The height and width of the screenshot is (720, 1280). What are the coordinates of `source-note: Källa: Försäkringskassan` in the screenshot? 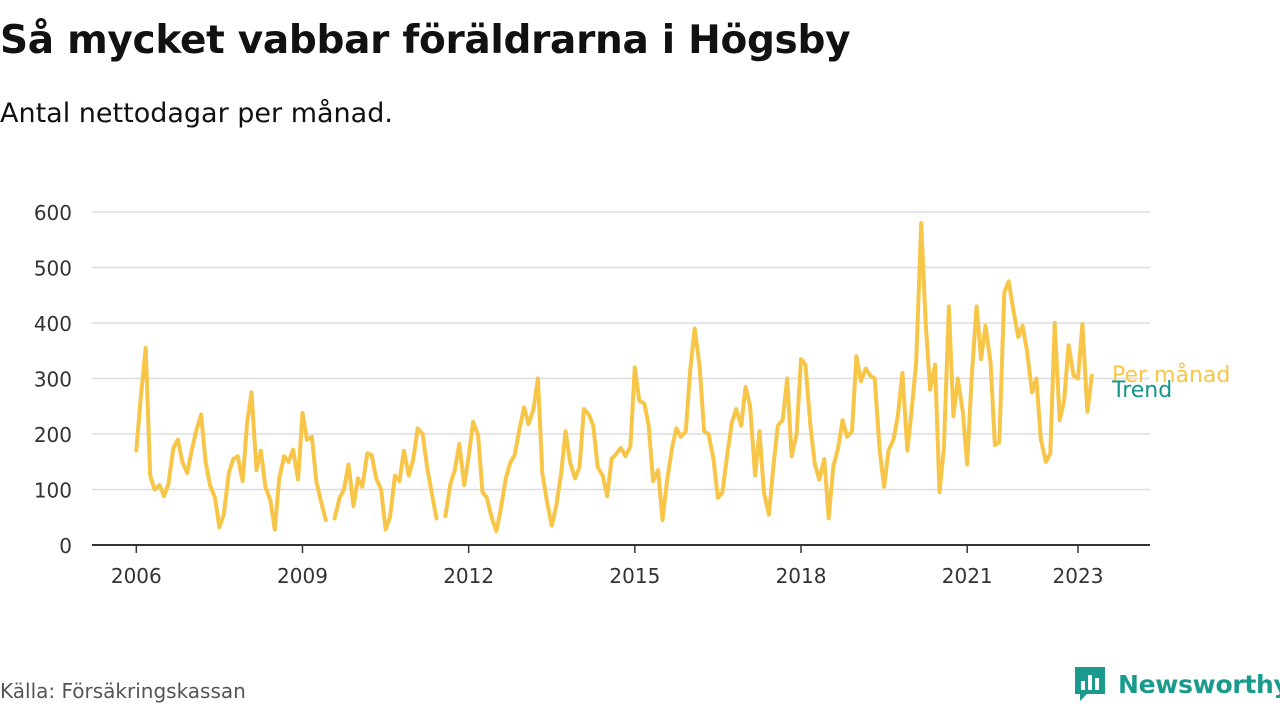 It's located at (123, 691).